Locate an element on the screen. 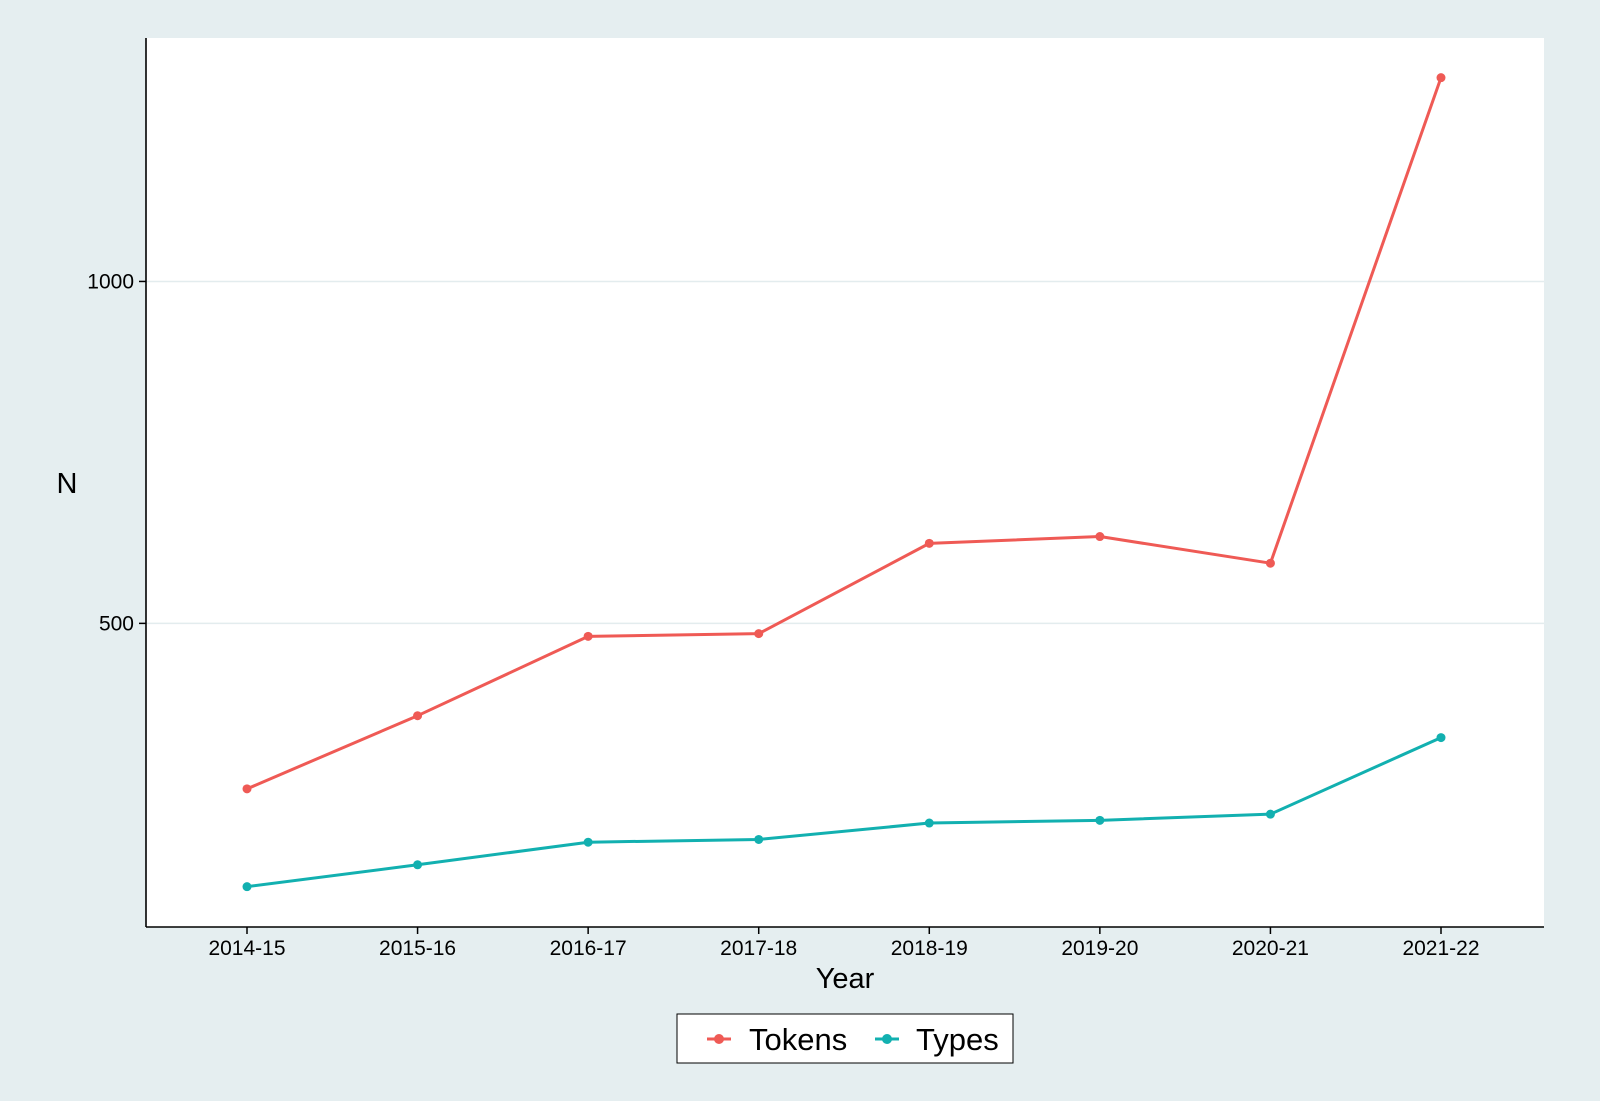 This screenshot has height=1101, width=1600. y-tick-label-500: 500 is located at coordinates (116, 623).